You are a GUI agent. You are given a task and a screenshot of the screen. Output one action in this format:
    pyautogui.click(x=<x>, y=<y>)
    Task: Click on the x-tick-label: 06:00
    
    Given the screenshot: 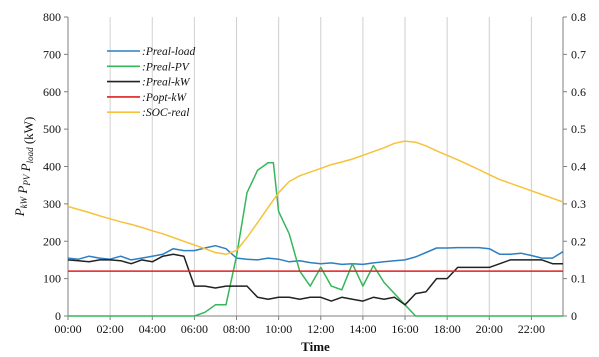 What is the action you would take?
    pyautogui.click(x=194, y=329)
    